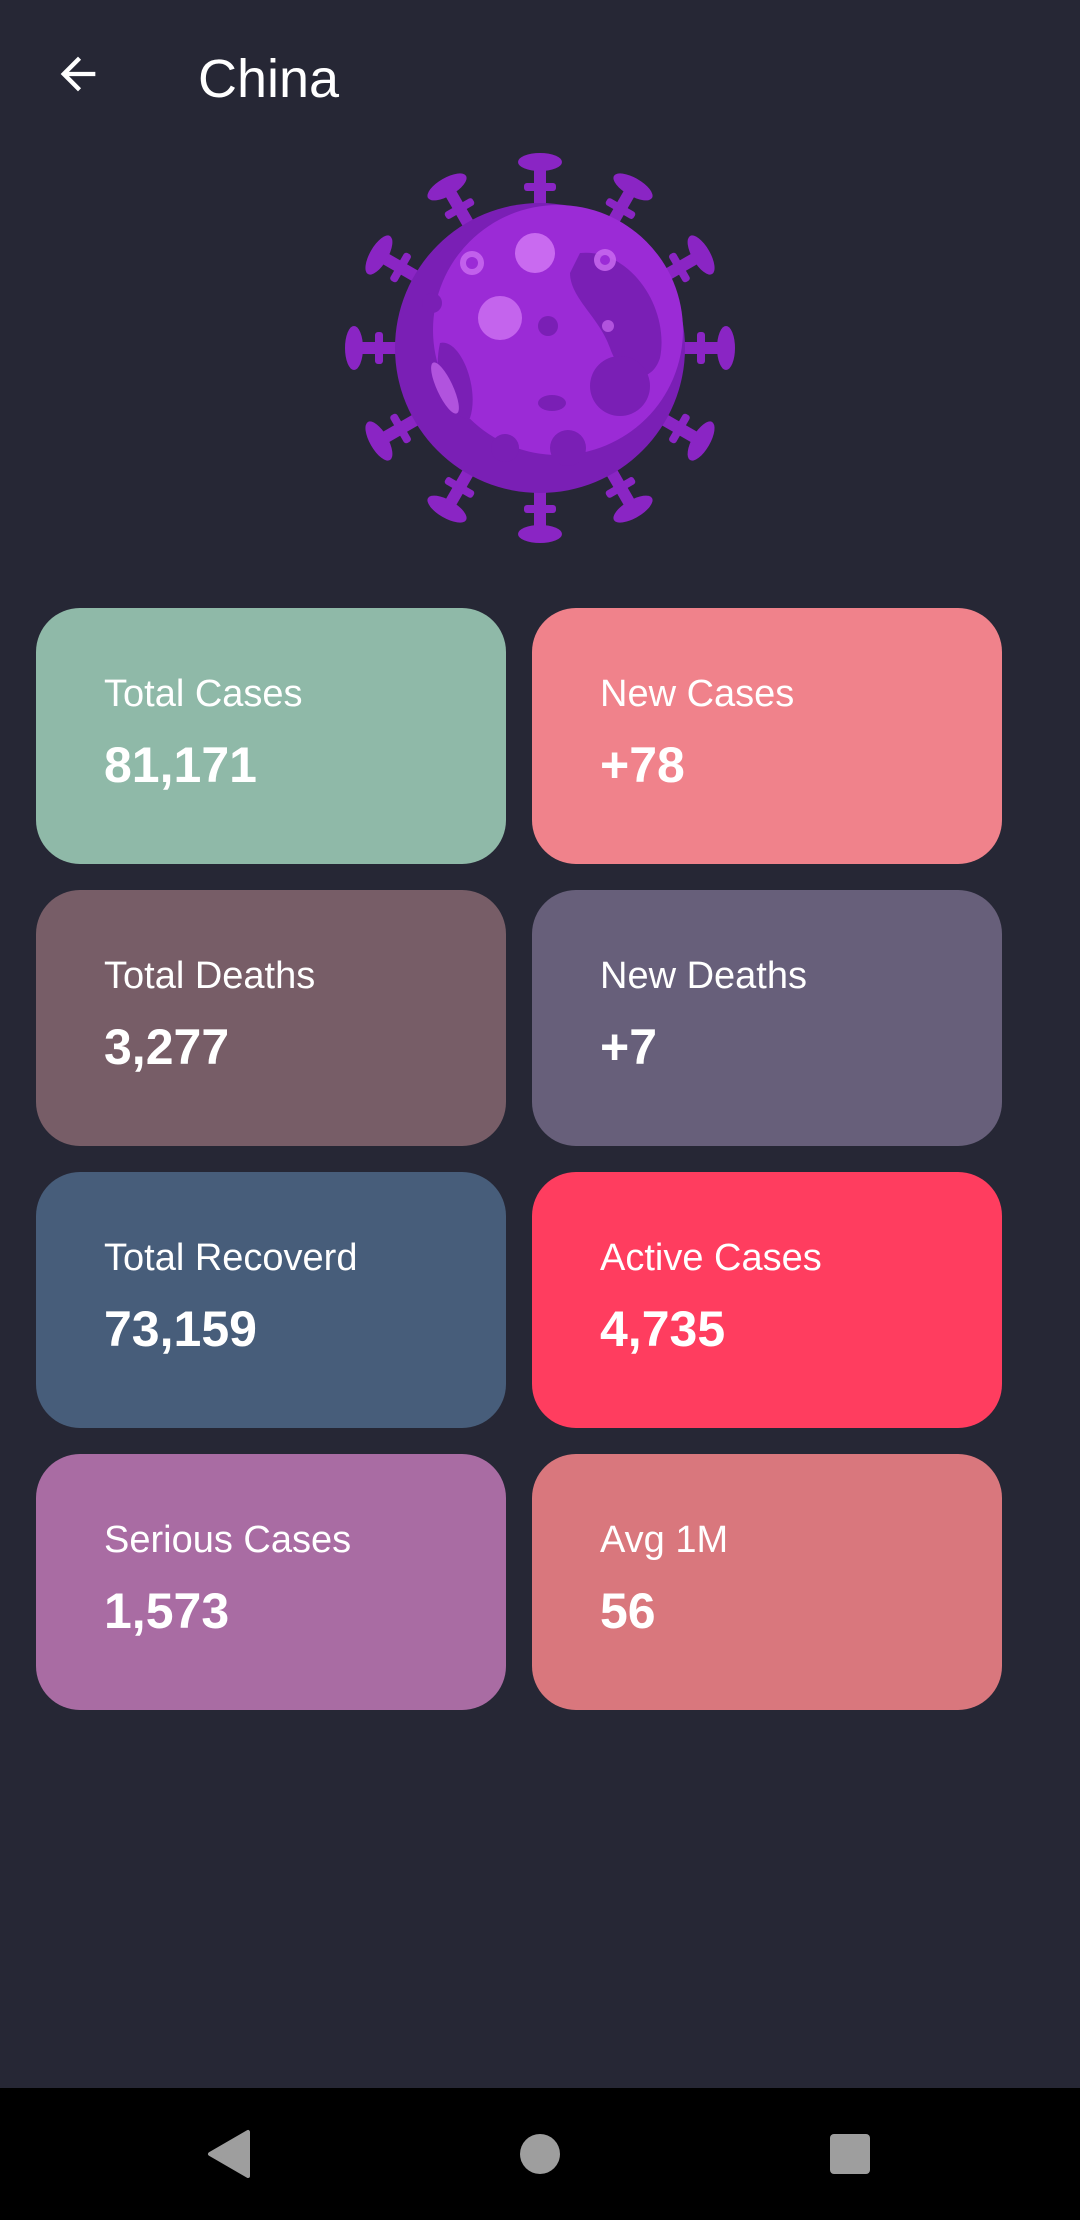 The height and width of the screenshot is (2220, 1080). I want to click on arrow-left-icon, so click(78, 74).